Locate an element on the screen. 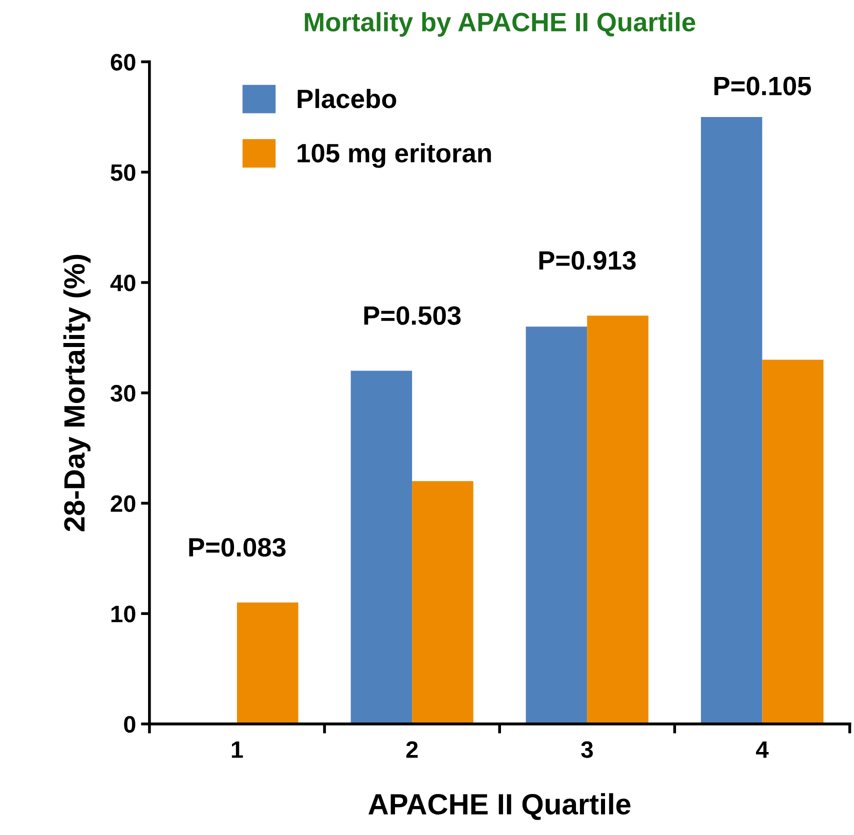 The image size is (854, 835). x-tick-label: 4 is located at coordinates (762, 749).